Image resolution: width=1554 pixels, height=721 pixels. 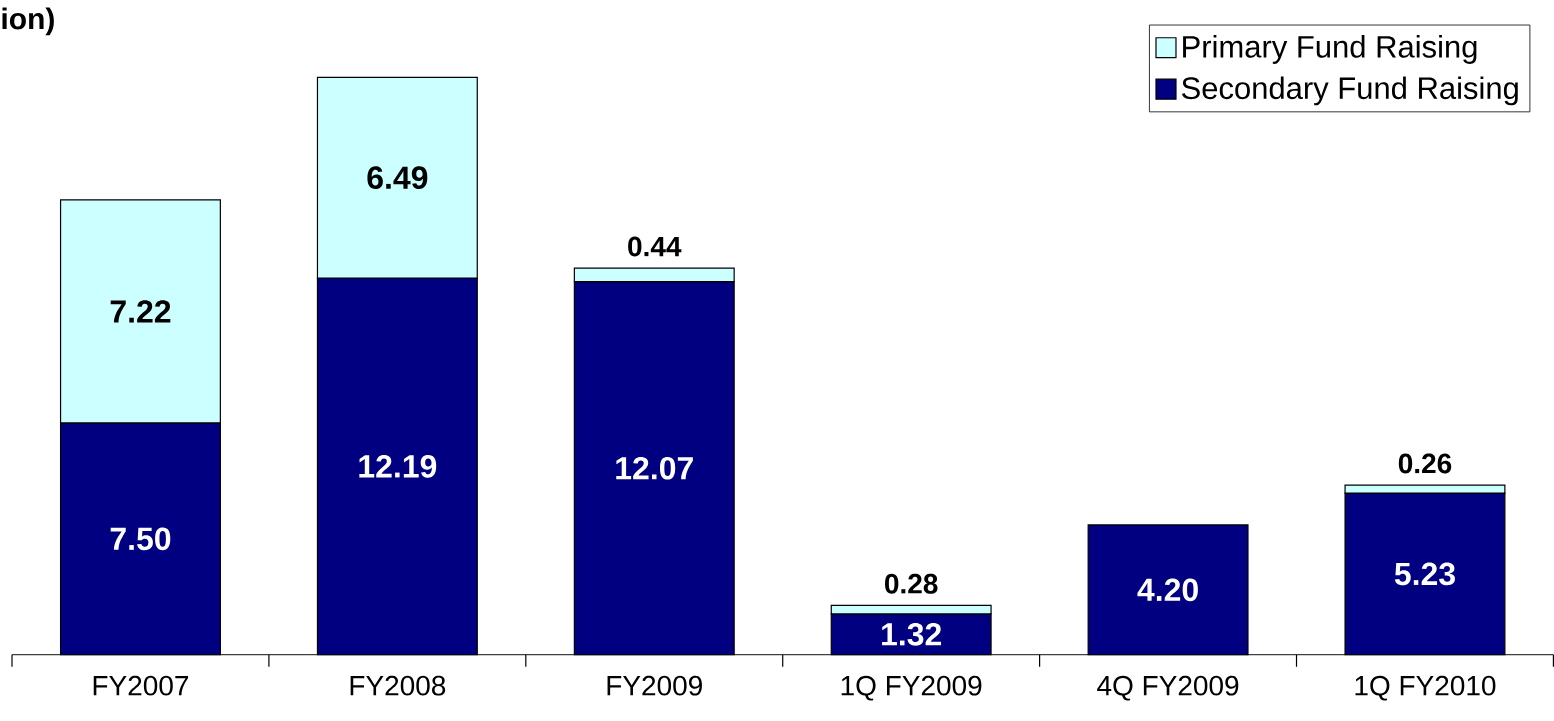 I want to click on data-label: 6.49, so click(x=397, y=178).